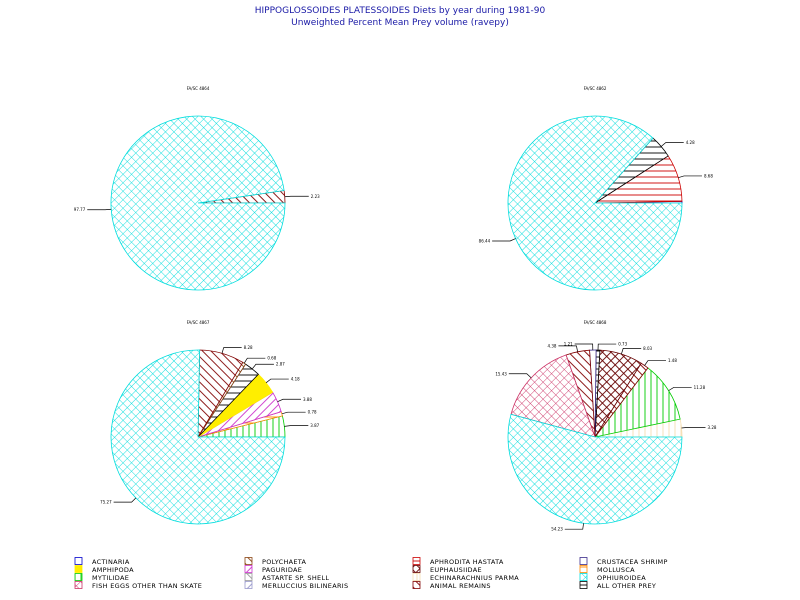 The width and height of the screenshot is (800, 600). What do you see at coordinates (708, 175) in the screenshot?
I see `slice-value-label: 8.68` at bounding box center [708, 175].